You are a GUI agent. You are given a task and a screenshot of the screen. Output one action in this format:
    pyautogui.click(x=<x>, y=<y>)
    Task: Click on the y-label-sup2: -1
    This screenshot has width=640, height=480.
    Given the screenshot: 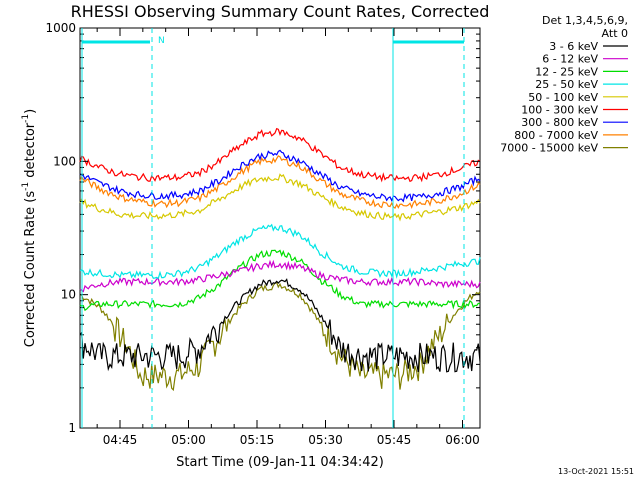 What is the action you would take?
    pyautogui.click(x=26, y=118)
    